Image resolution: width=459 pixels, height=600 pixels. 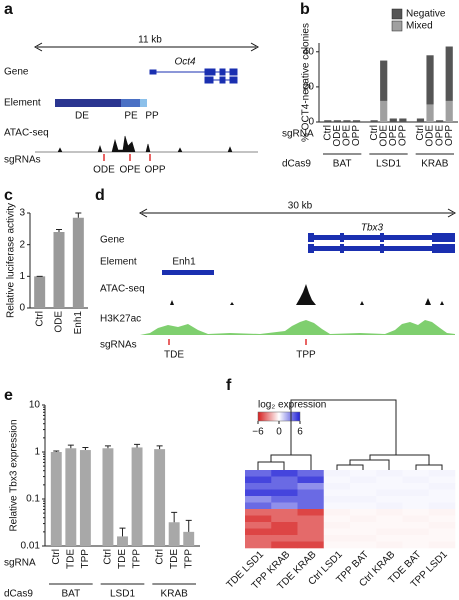 What do you see at coordinates (22, 308) in the screenshot?
I see `y-tick-label: 0` at bounding box center [22, 308].